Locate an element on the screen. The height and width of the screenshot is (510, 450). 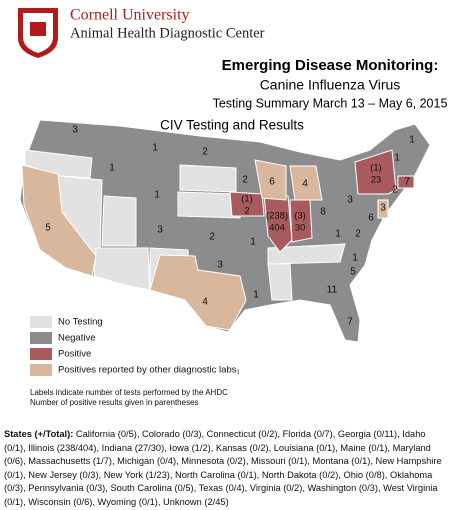
test-count: 30 is located at coordinates (300, 228).